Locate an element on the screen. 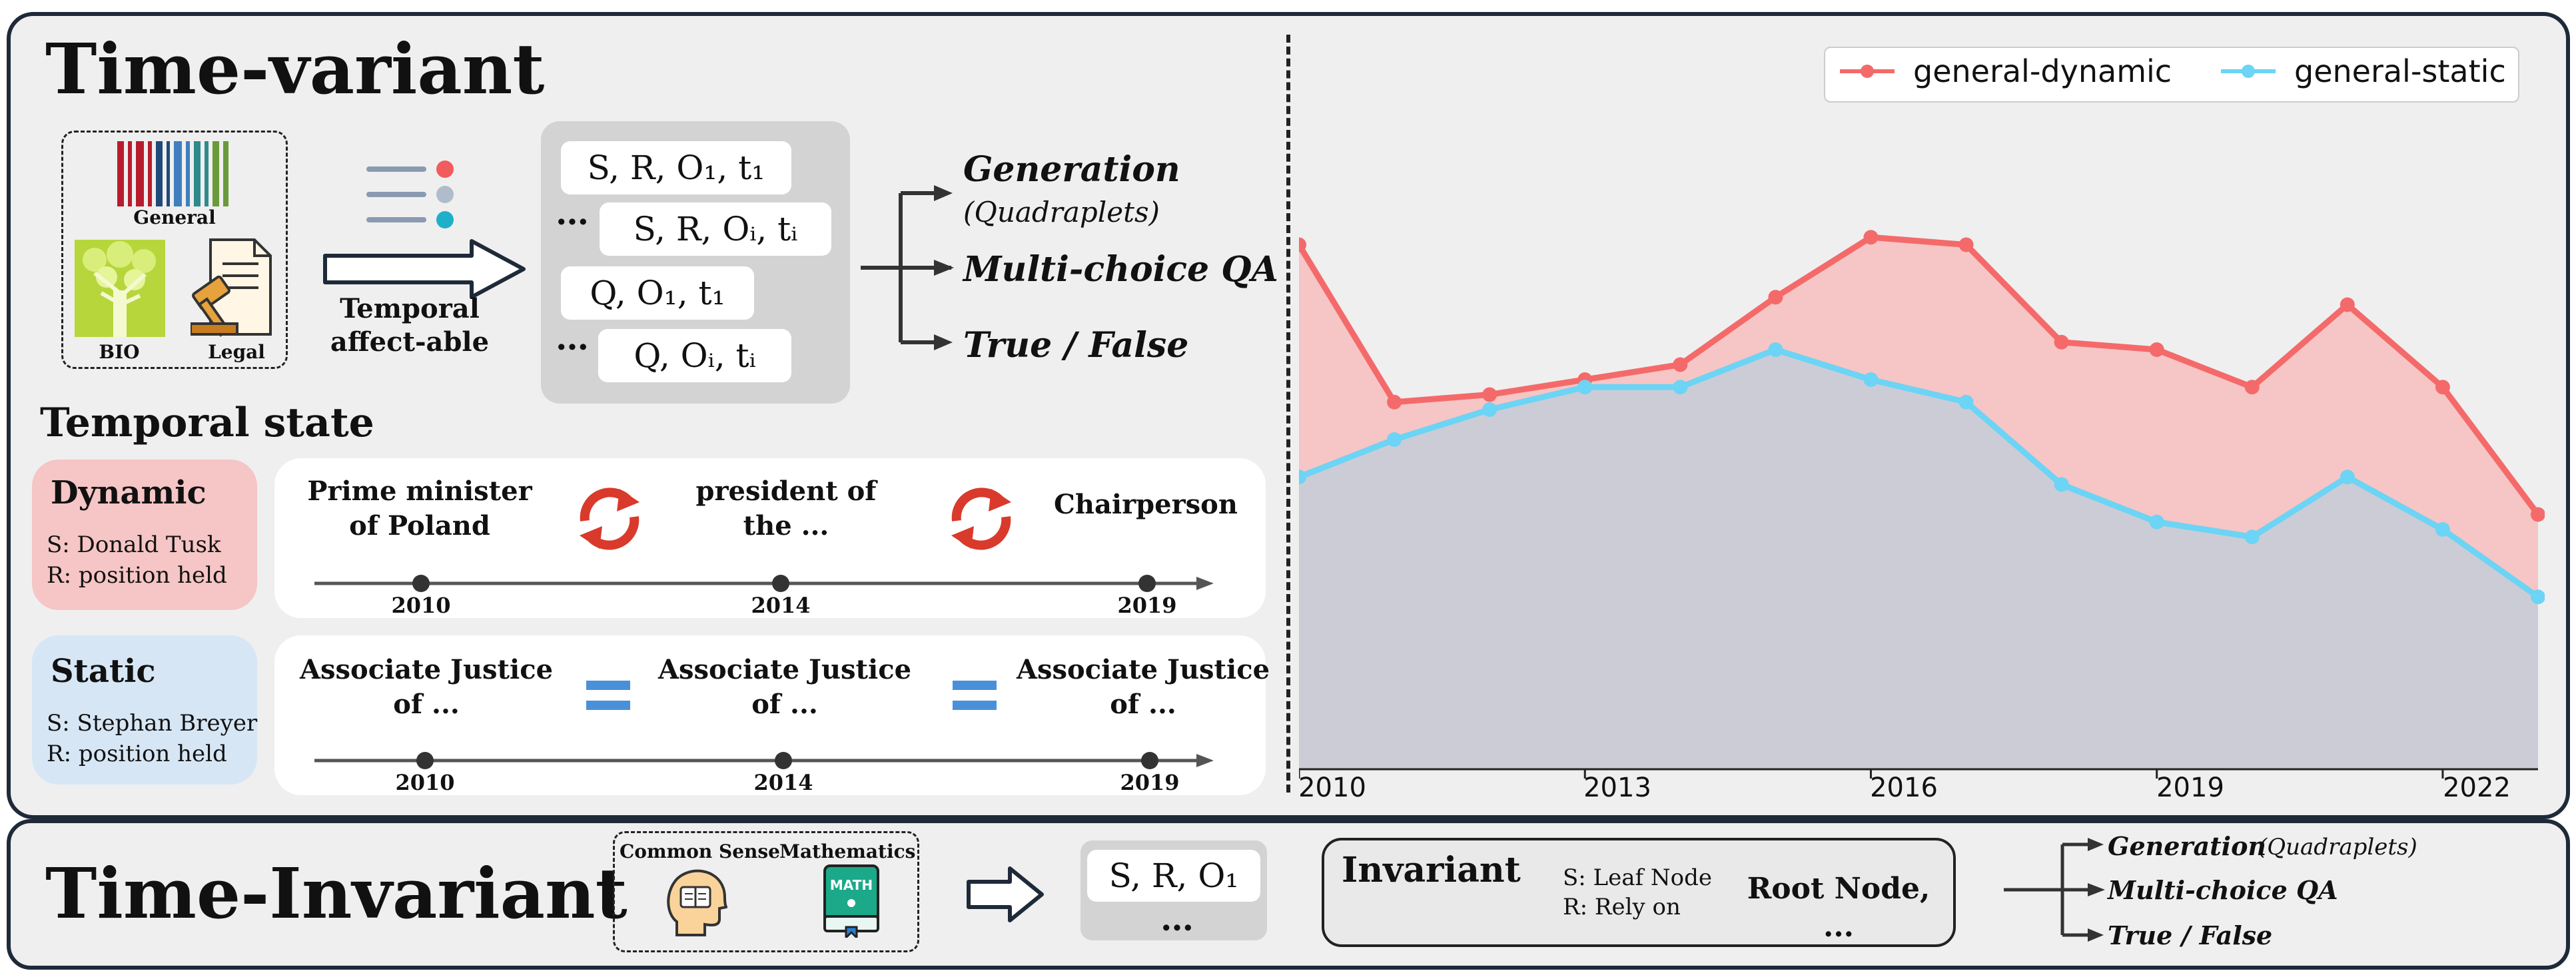 The height and width of the screenshot is (977, 2576). refresh-icon is located at coordinates (610, 519).